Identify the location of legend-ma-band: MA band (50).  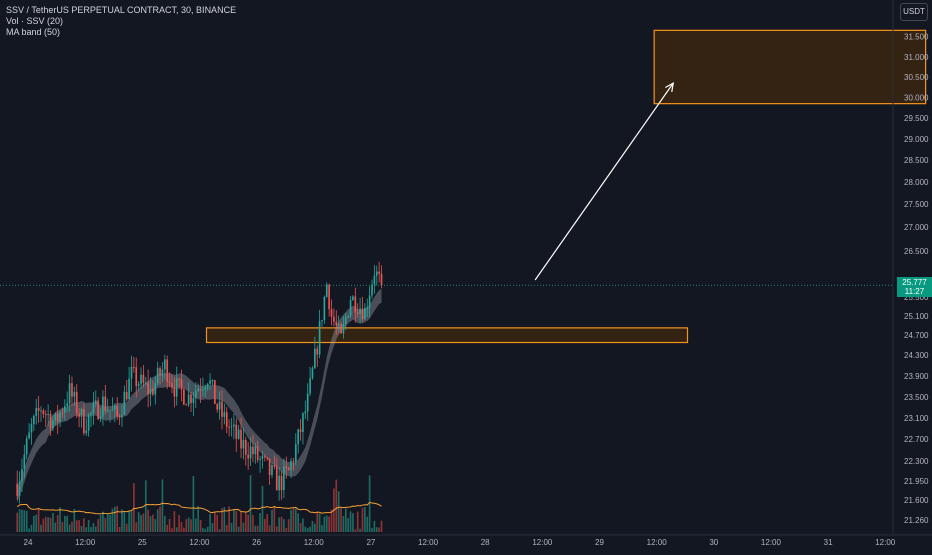
(33, 32).